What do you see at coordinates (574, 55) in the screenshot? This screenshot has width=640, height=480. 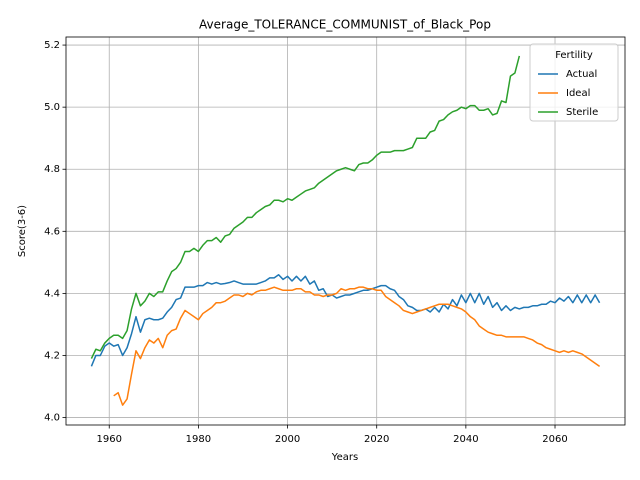 I see `legend-title: Fertility` at bounding box center [574, 55].